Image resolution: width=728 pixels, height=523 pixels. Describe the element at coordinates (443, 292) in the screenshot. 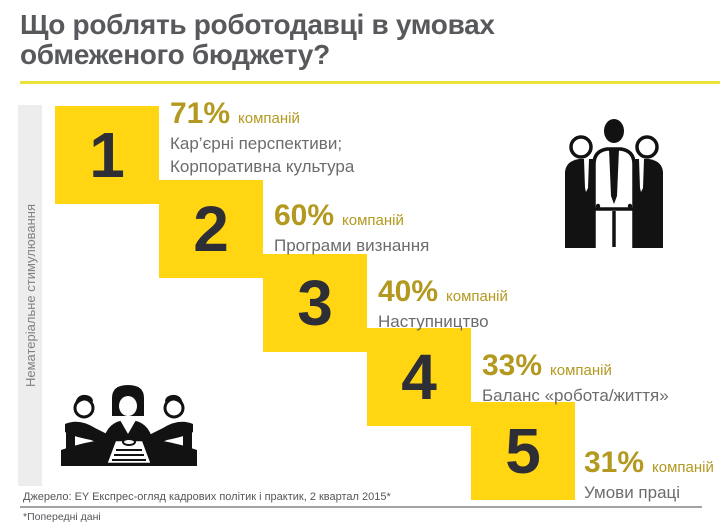

I see `percent-row: 40% компаній` at that location.